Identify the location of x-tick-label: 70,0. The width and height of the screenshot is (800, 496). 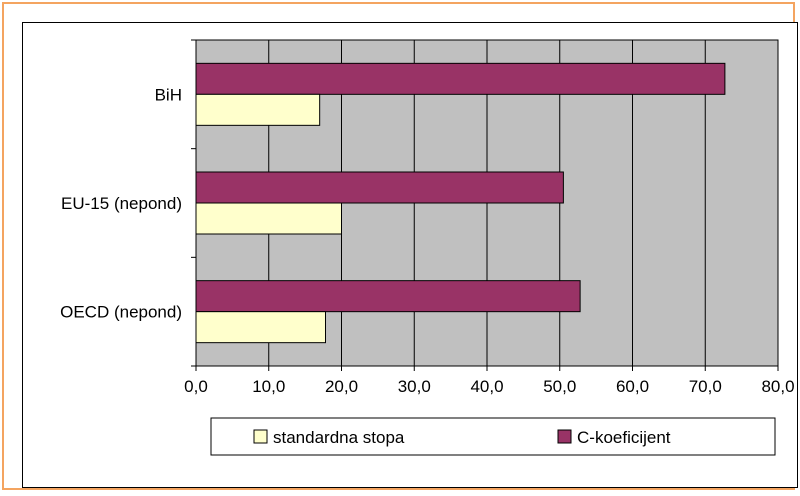
(705, 386).